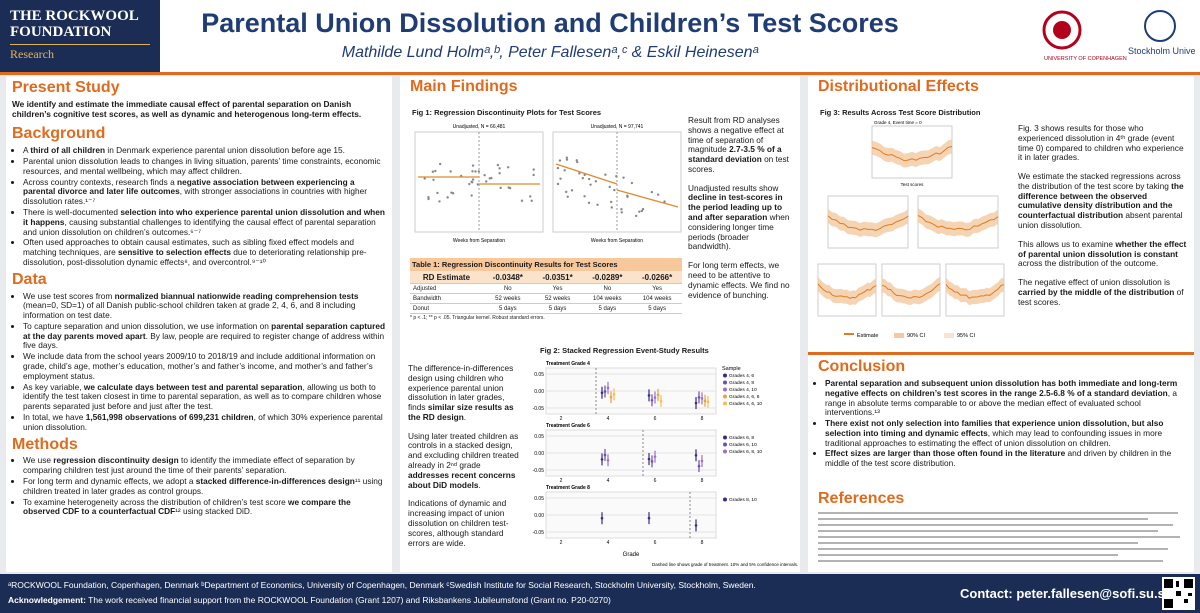  I want to click on legend-label: Grades 4, 6, 10, so click(745, 404).